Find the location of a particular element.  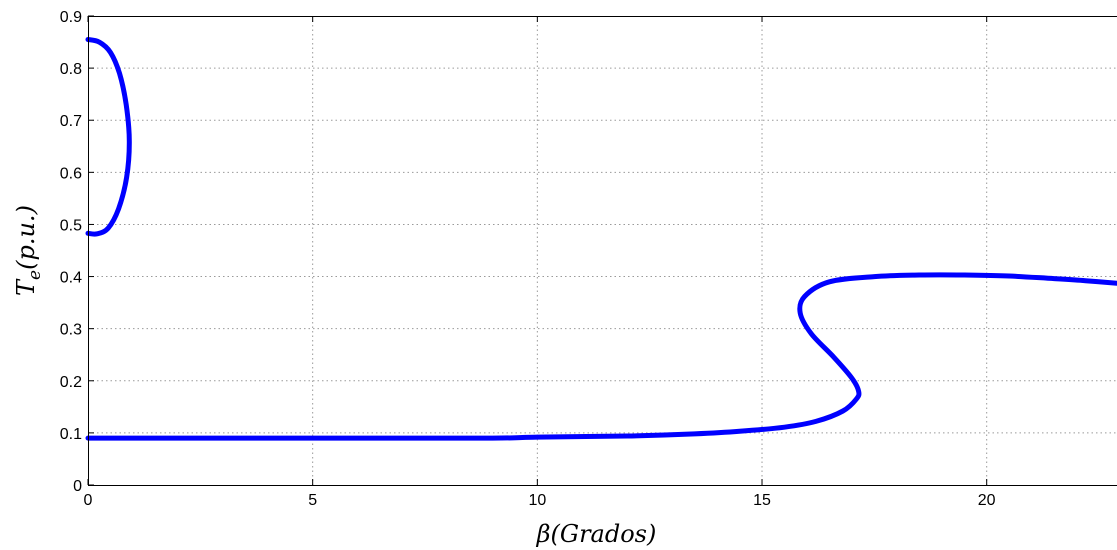

y-tick-label: 0.2 is located at coordinates (71, 382).